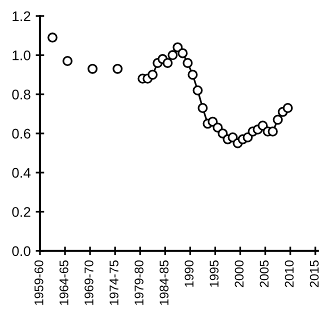 The image size is (325, 320). What do you see at coordinates (264, 274) in the screenshot?
I see `x-tick-label: 2005` at bounding box center [264, 274].